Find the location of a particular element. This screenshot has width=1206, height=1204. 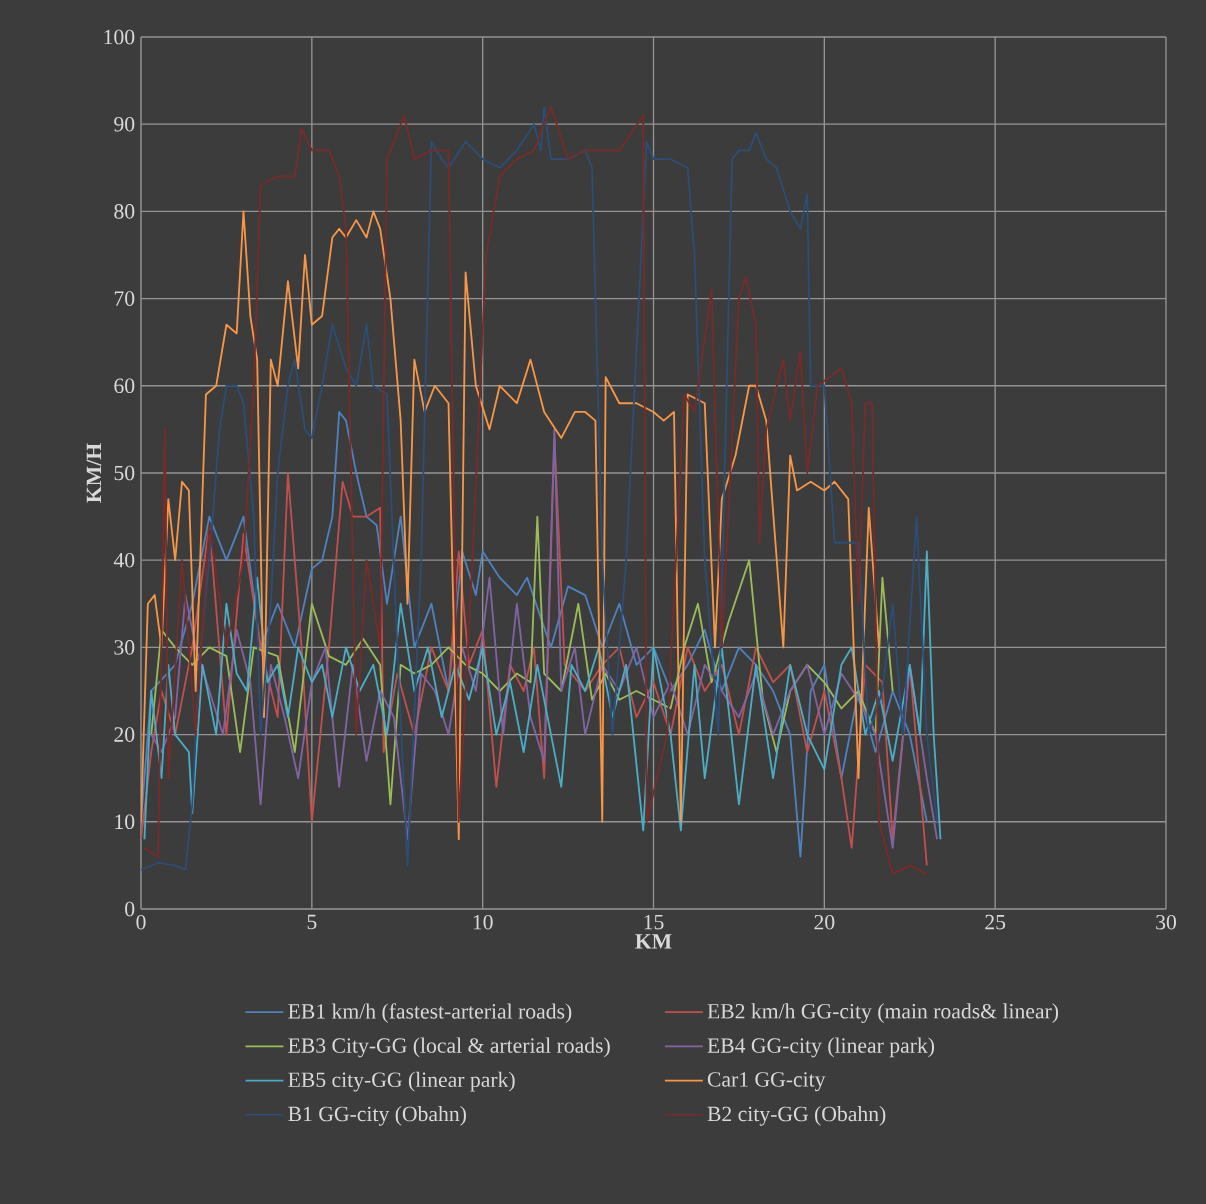

legend-label: B2 city-GG (Obahn) is located at coordinates (796, 1116).